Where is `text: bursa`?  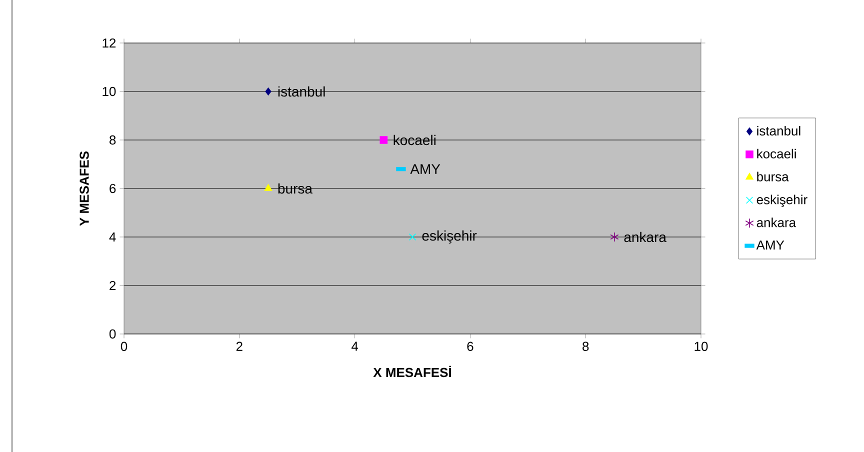
text: bursa is located at coordinates (295, 188).